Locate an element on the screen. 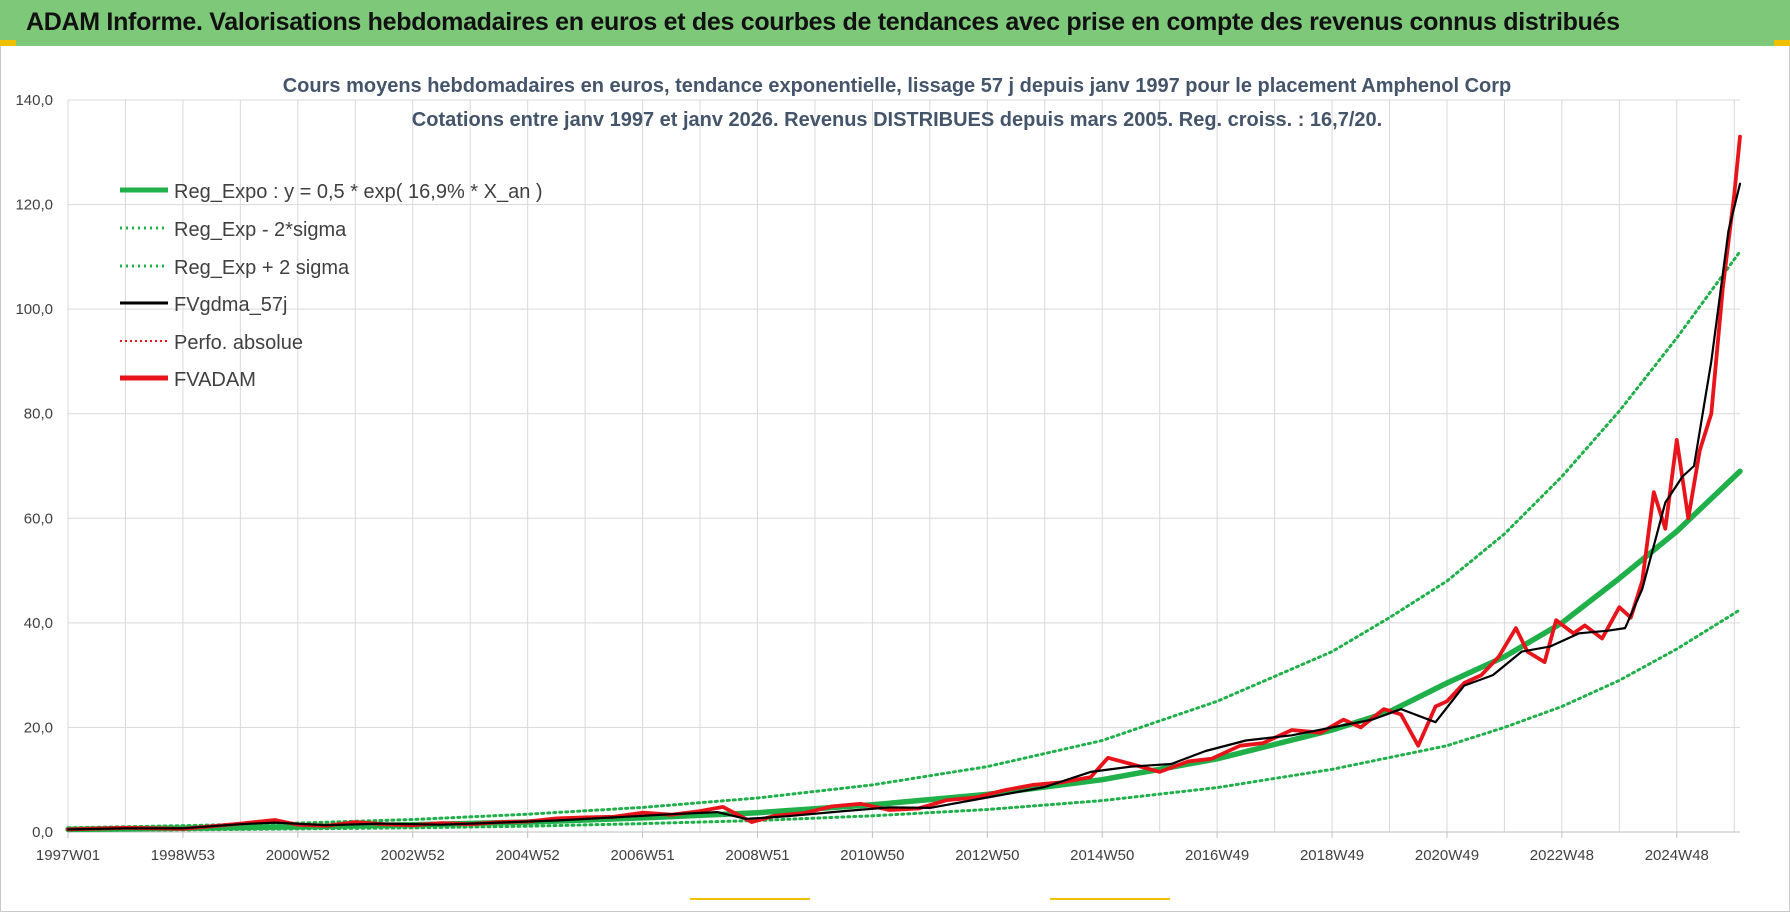  x-tick-label: 2024W48 is located at coordinates (1677, 855).